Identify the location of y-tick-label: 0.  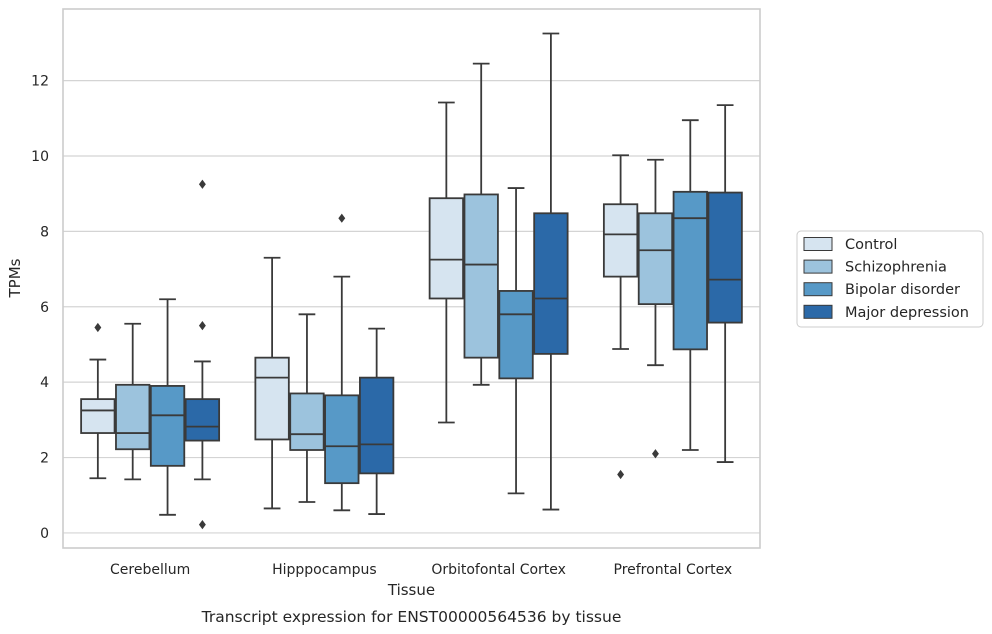
(44, 534).